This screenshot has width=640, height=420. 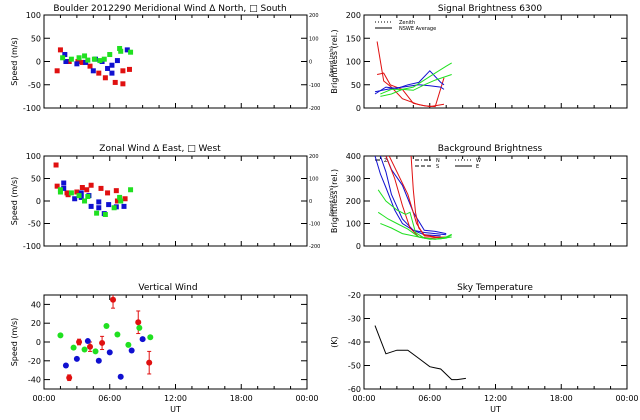 I want to click on y2-tick-label: 0, so click(x=310, y=202).